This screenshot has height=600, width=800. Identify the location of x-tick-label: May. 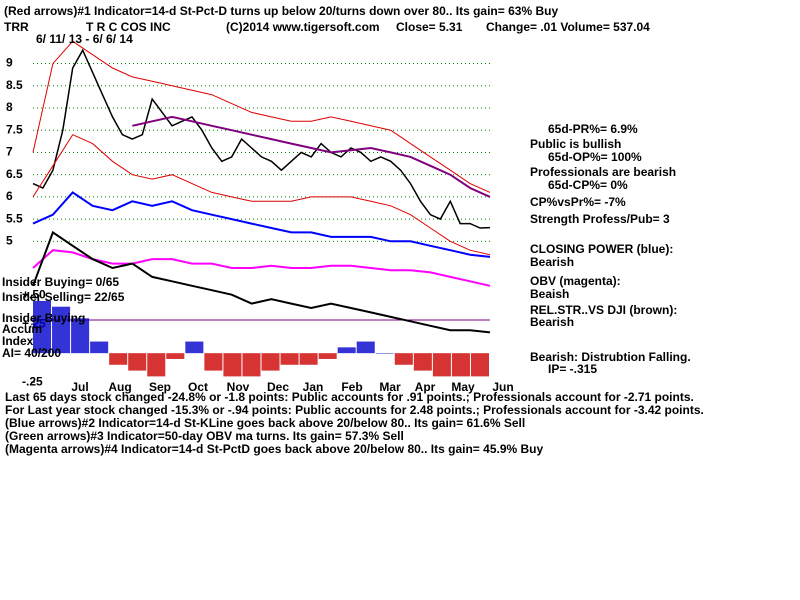
(463, 387).